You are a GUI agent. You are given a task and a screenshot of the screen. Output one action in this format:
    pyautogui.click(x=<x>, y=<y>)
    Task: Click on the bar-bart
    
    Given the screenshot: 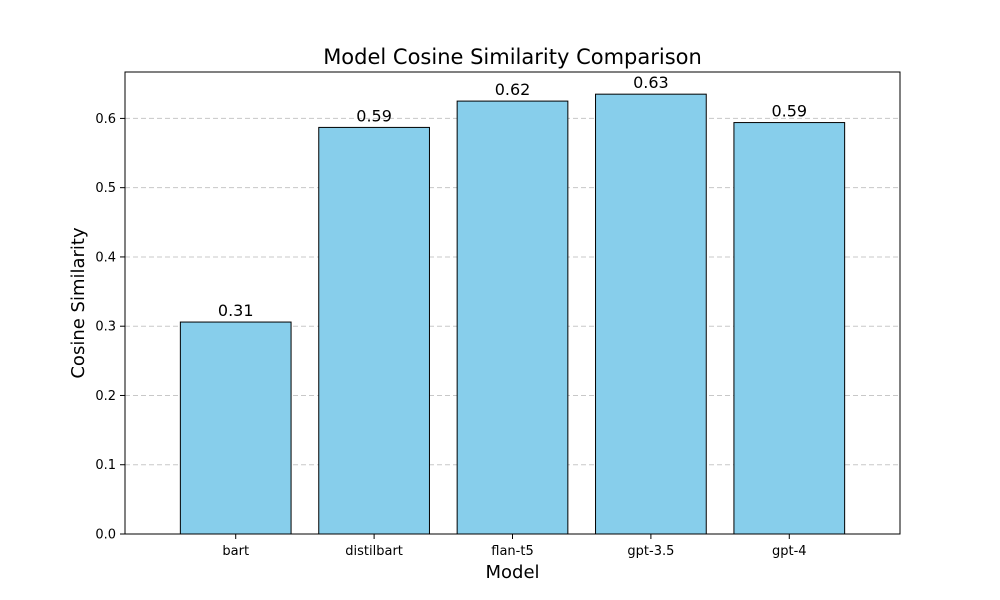 What is the action you would take?
    pyautogui.click(x=235, y=428)
    